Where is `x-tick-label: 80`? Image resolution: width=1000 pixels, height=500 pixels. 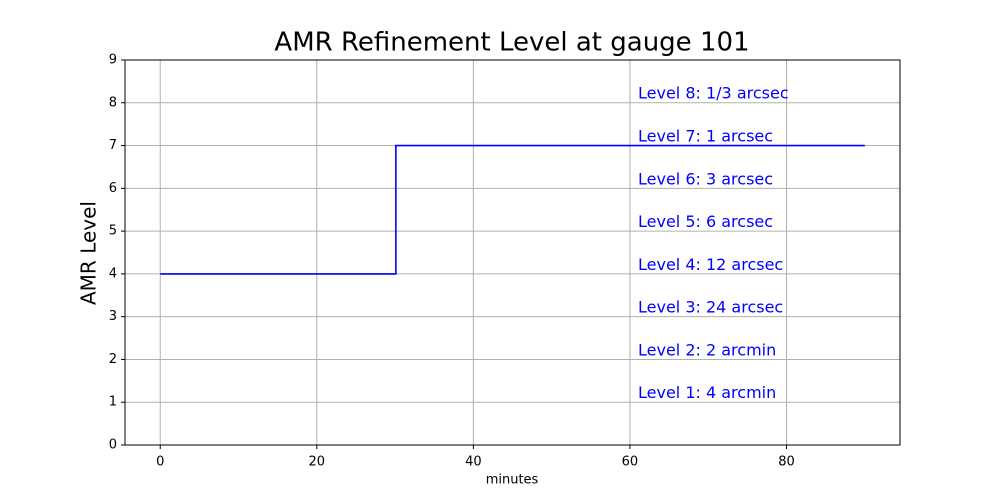 x-tick-label: 80 is located at coordinates (786, 462).